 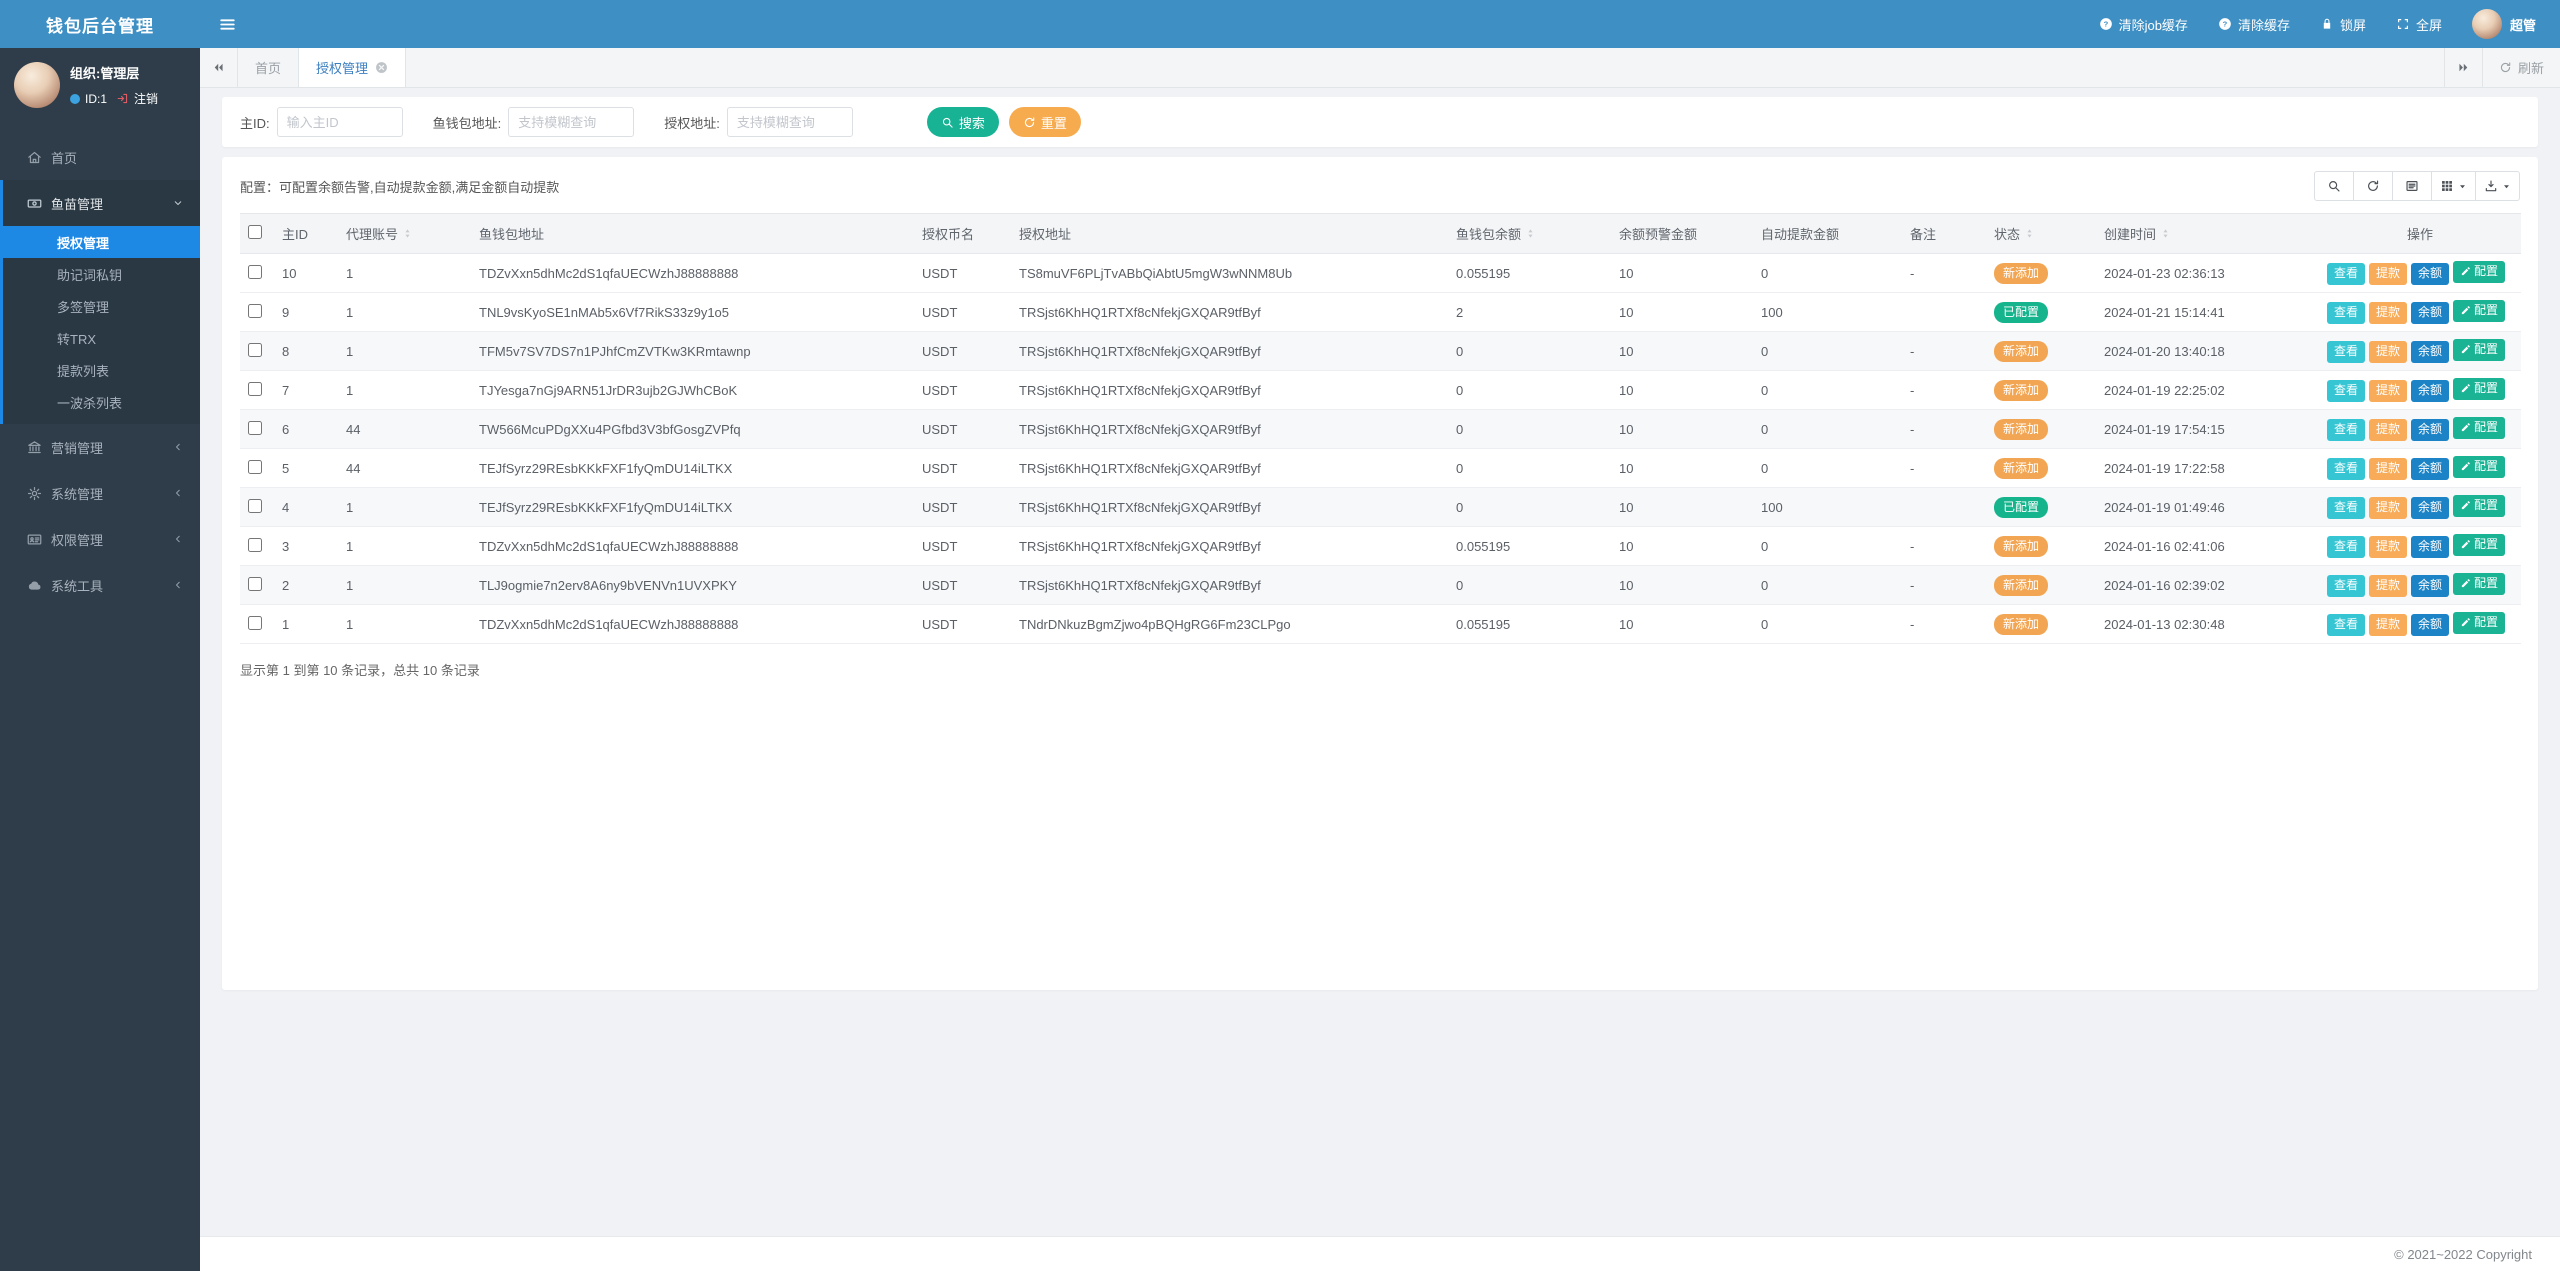 I want to click on toolbar-columns-button, so click(x=2453, y=186).